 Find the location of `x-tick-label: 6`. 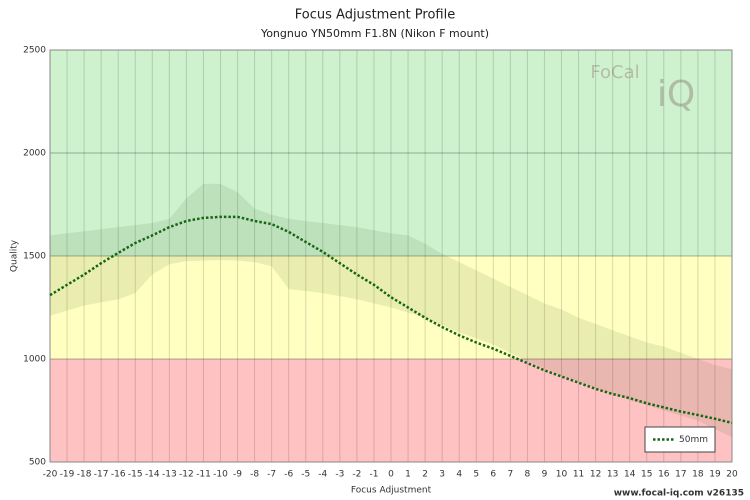

x-tick-label: 6 is located at coordinates (493, 475).